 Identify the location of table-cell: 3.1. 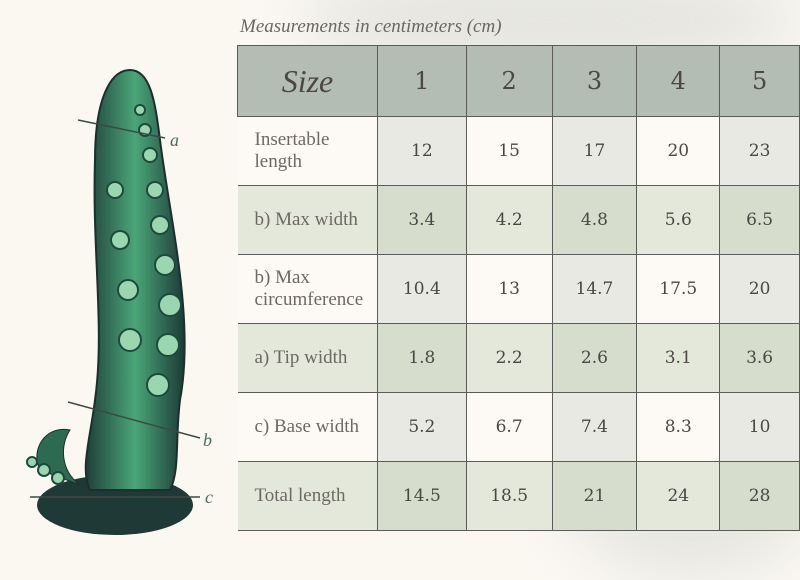
(678, 358).